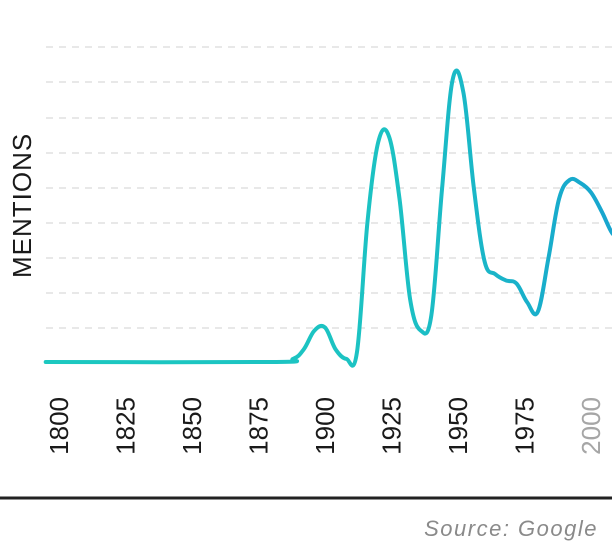 The image size is (612, 544). Describe the element at coordinates (591, 426) in the screenshot. I see `x-tick-label: 2000` at that location.